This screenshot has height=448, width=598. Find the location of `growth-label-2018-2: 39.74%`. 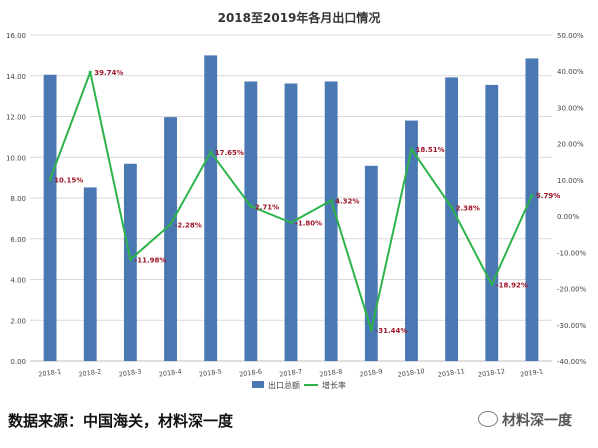

growth-label-2018-2: 39.74% is located at coordinates (108, 73).